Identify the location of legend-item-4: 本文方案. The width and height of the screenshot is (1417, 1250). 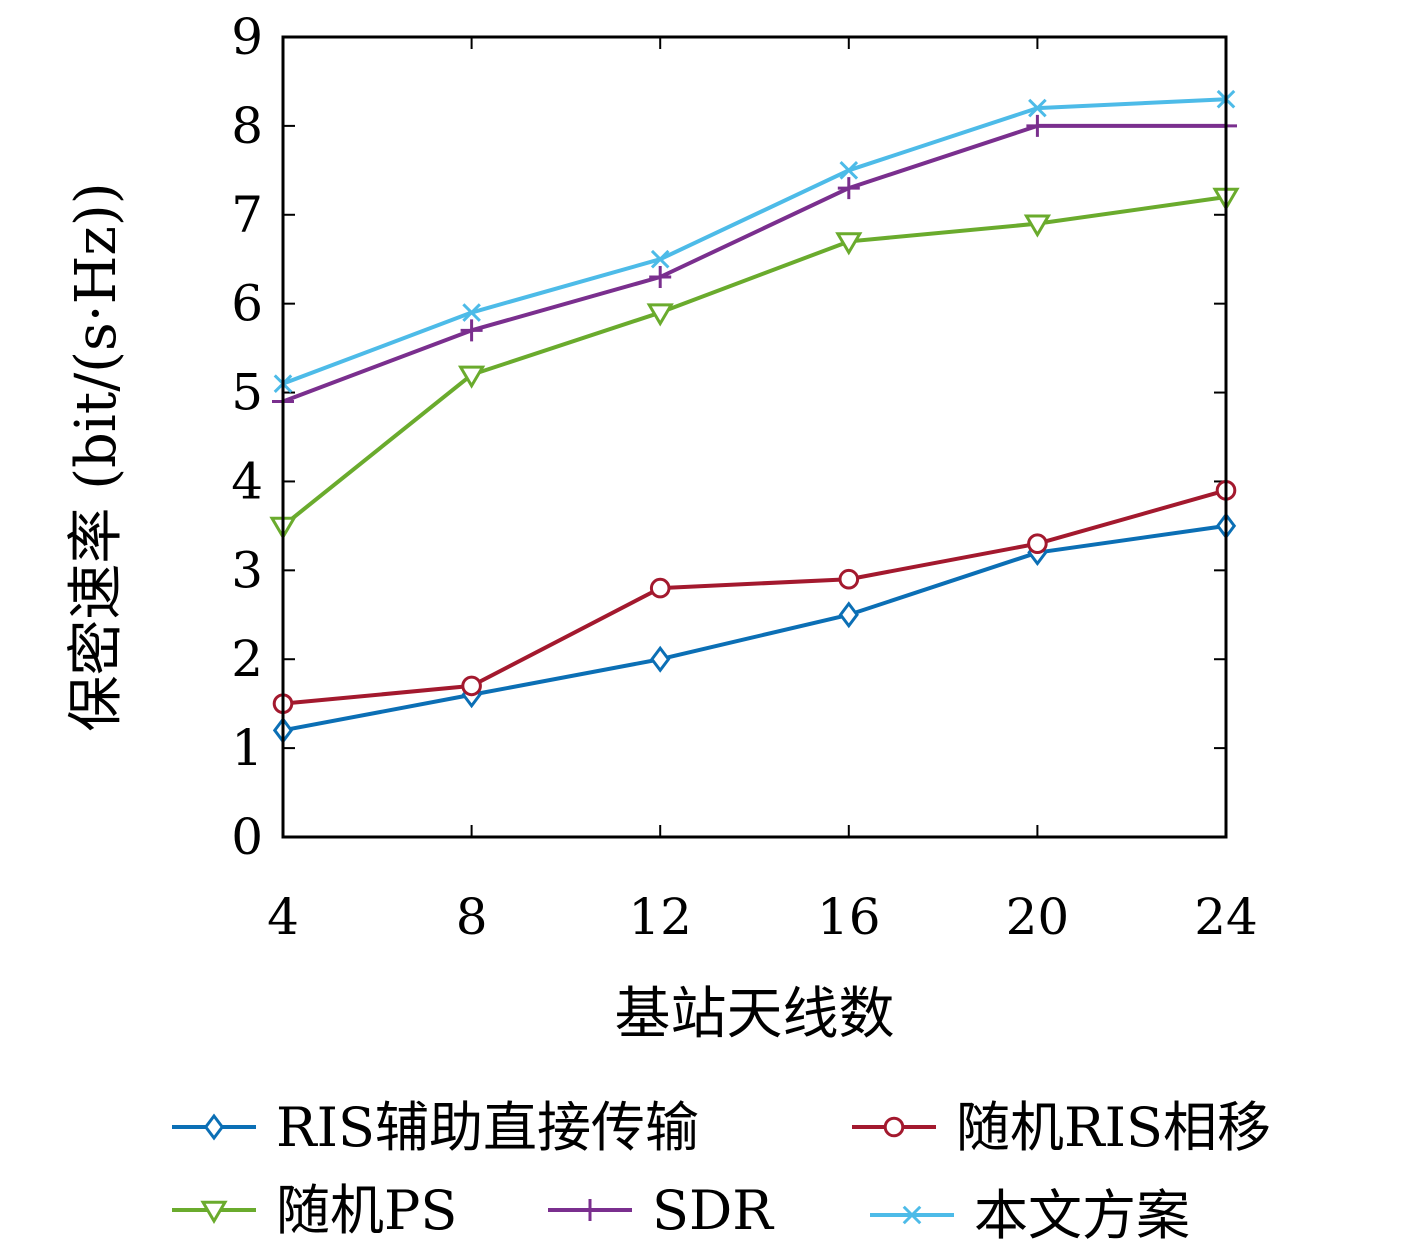
(1030, 1215).